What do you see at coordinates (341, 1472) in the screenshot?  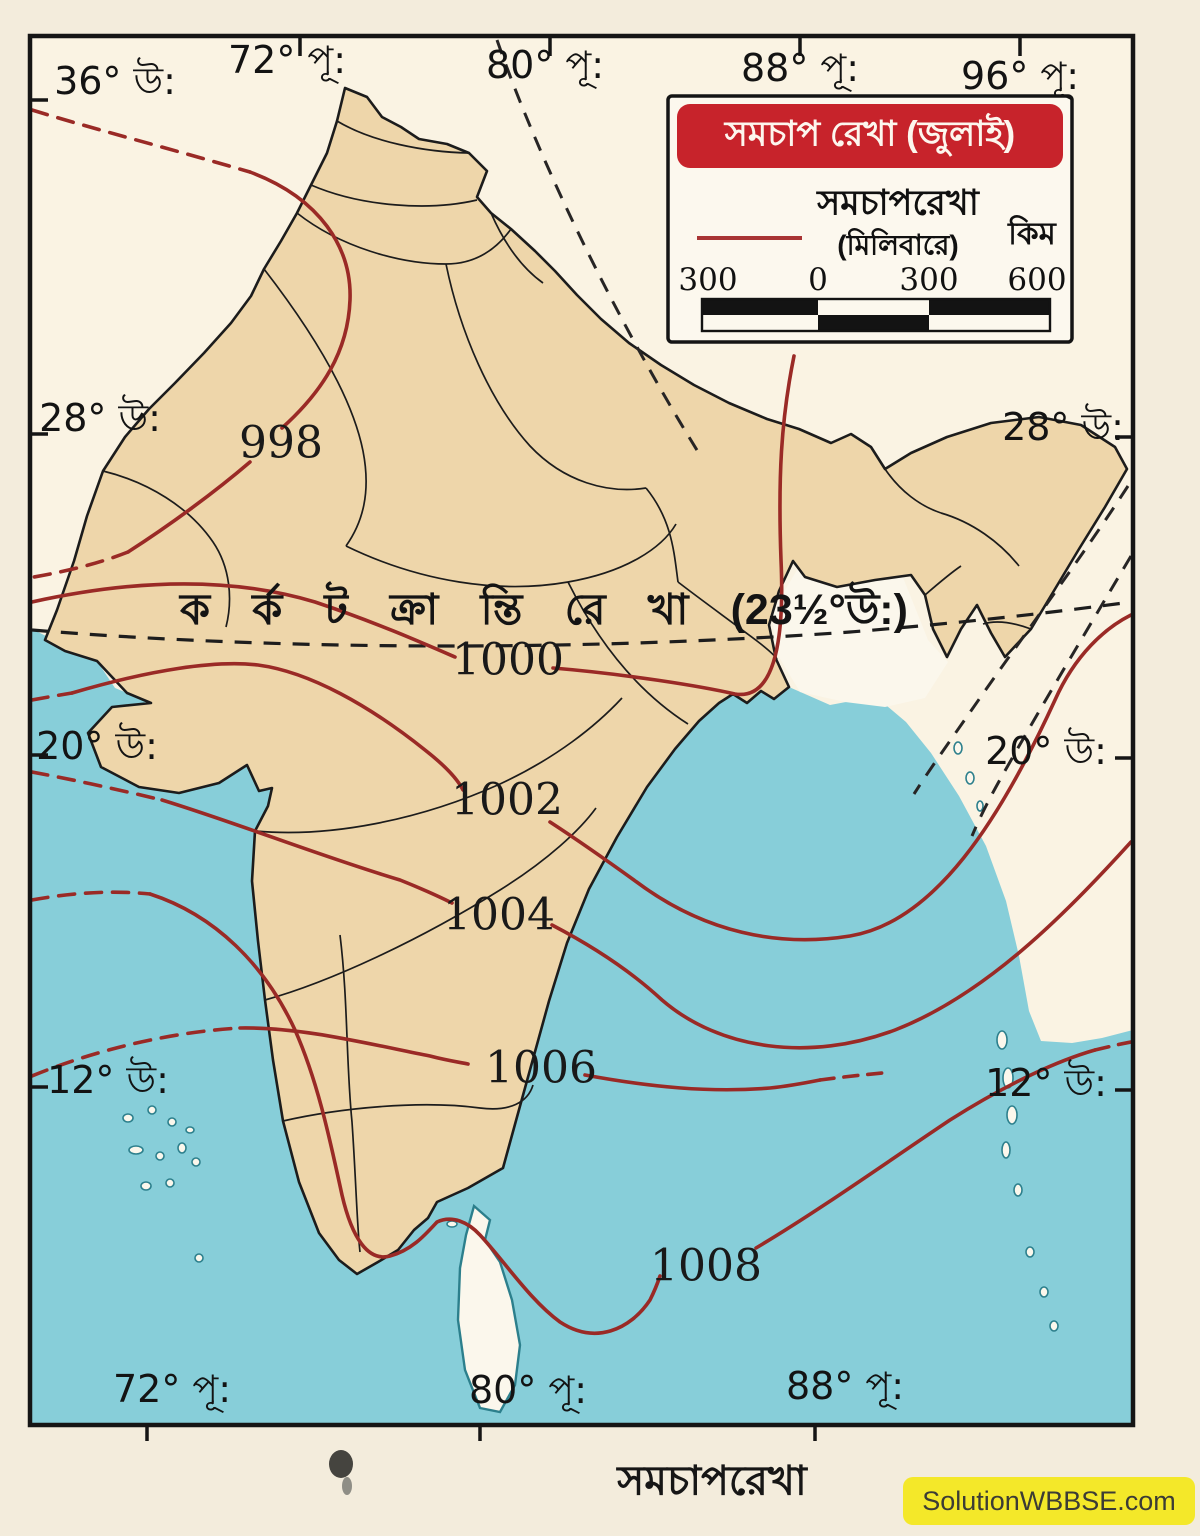 I see `ink-smudge` at bounding box center [341, 1472].